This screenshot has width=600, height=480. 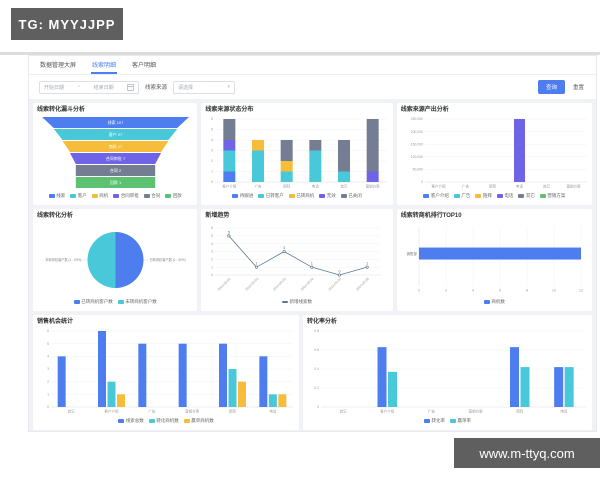 I want to click on legend-label: 商机, so click(x=104, y=195).